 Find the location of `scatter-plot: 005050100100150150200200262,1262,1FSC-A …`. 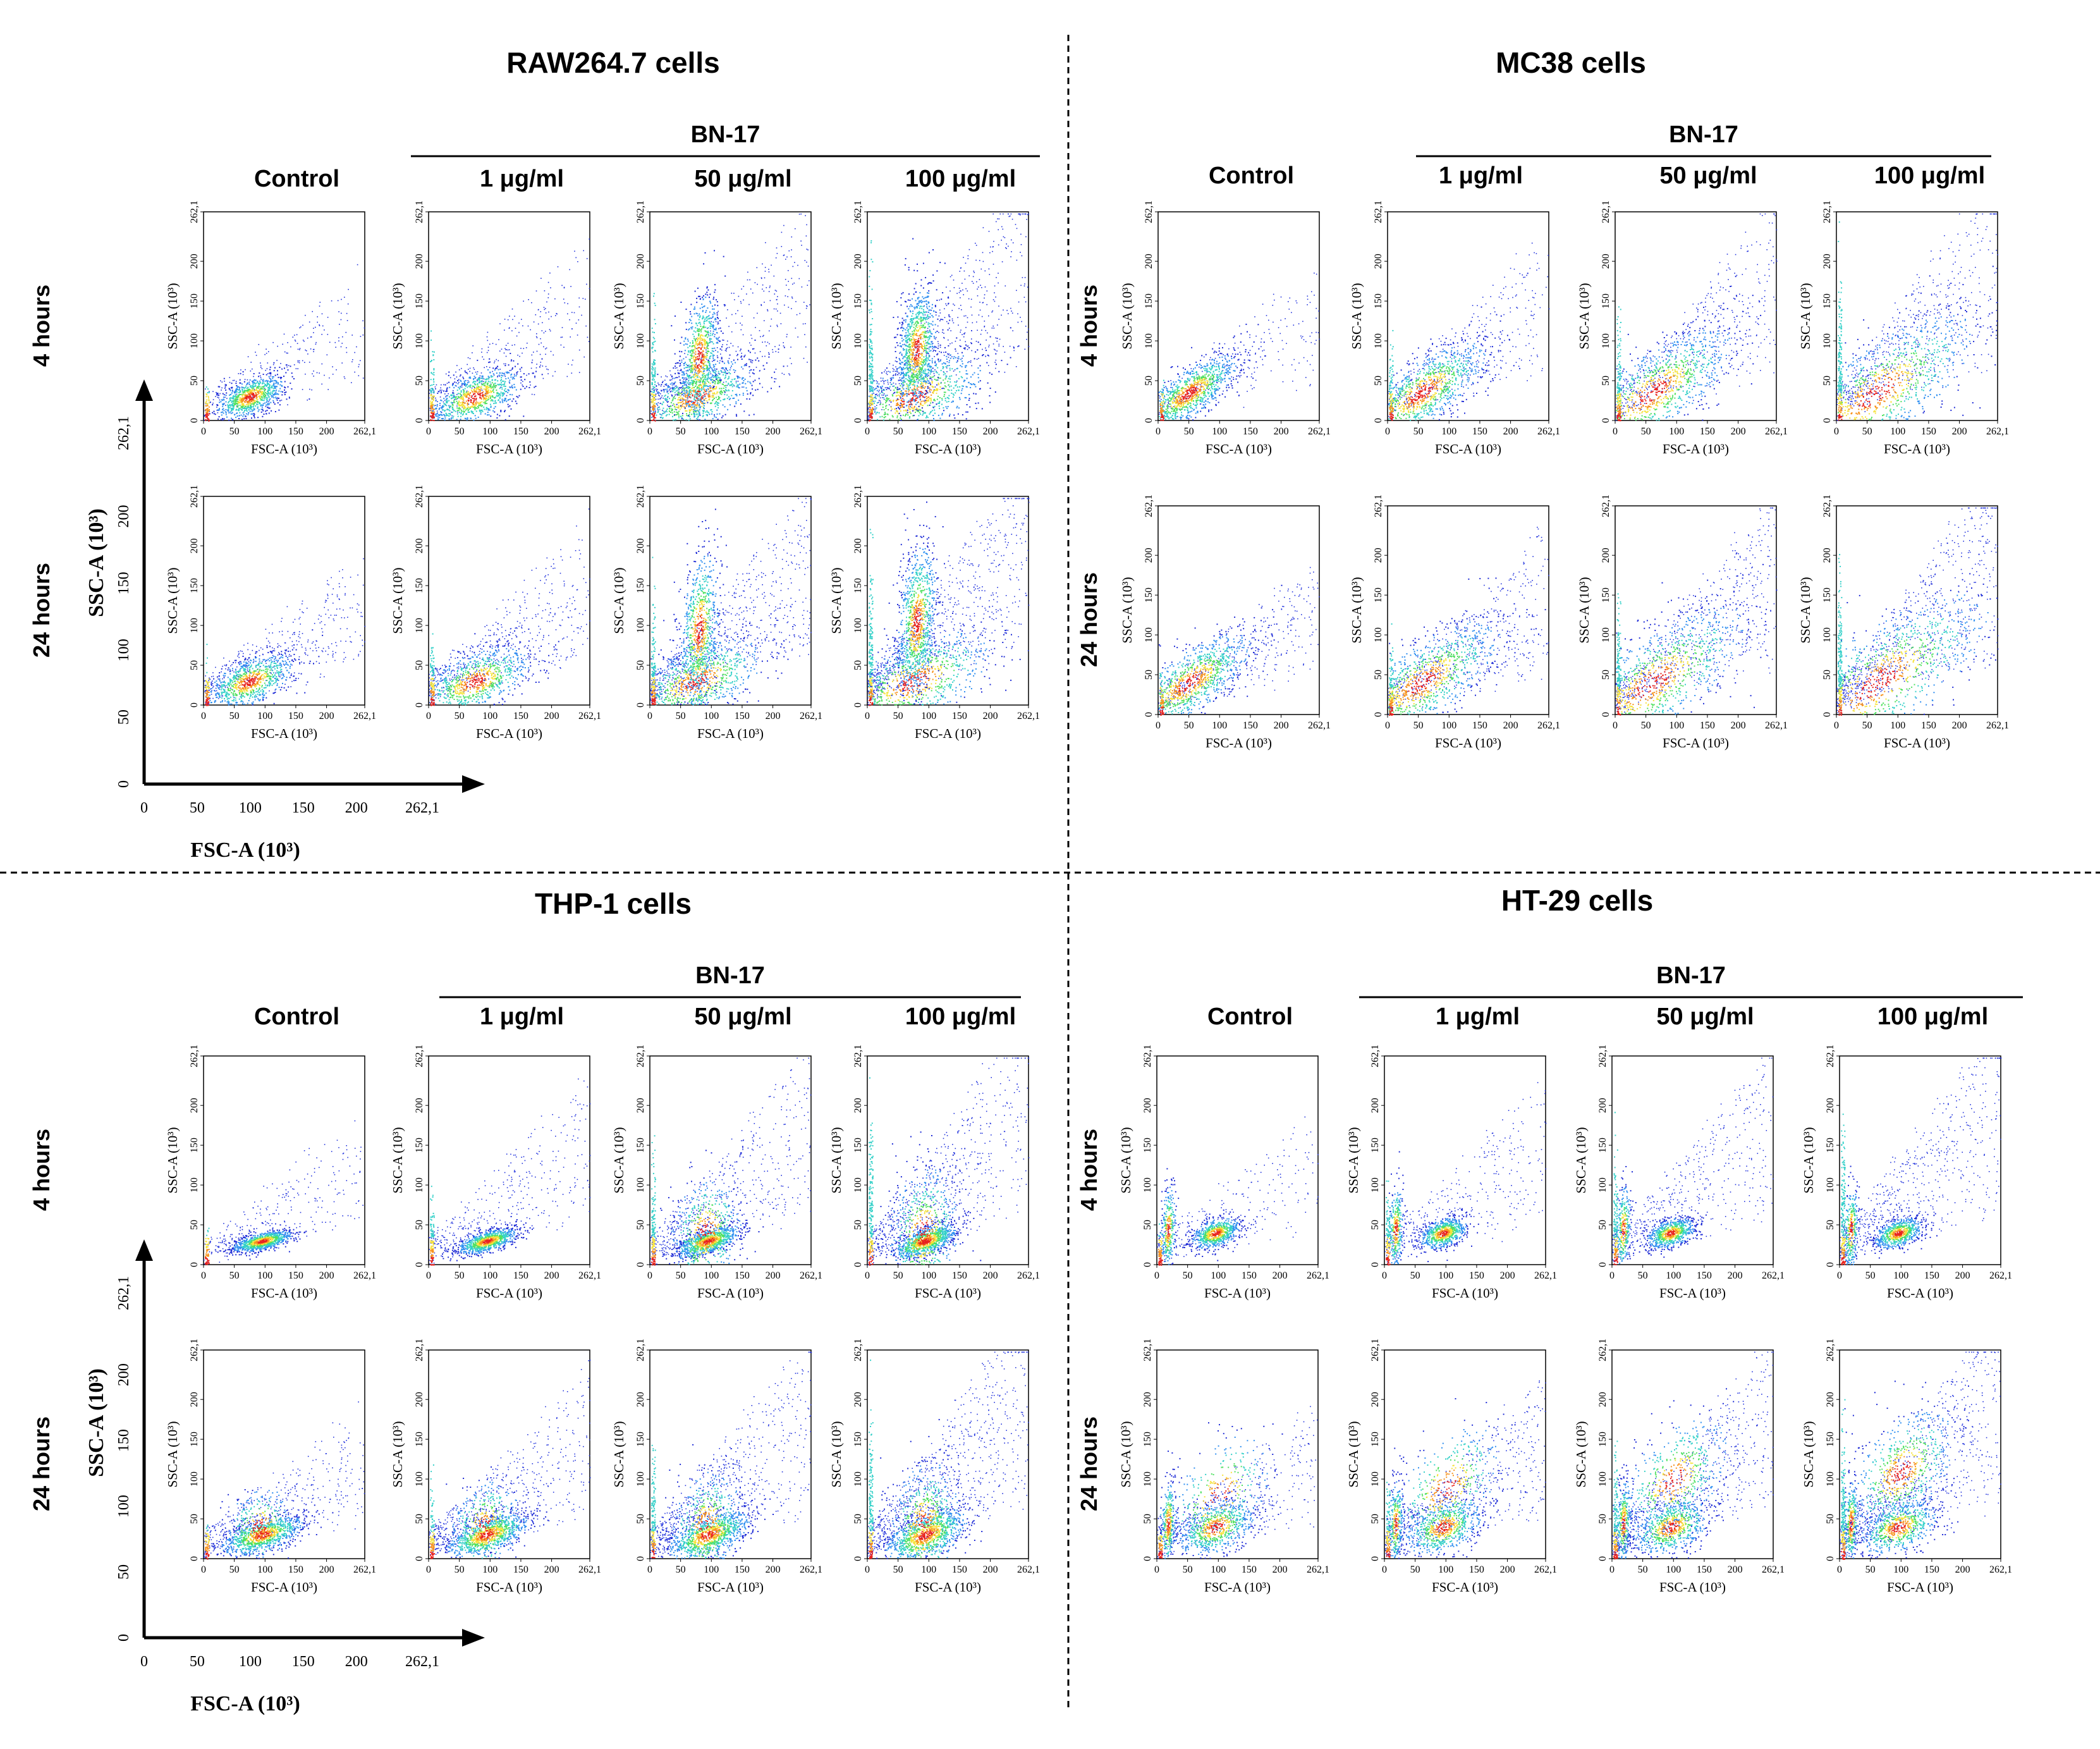

scatter-plot: 005050100100150150200200262,1262,1FSC-A … is located at coordinates (270, 329).